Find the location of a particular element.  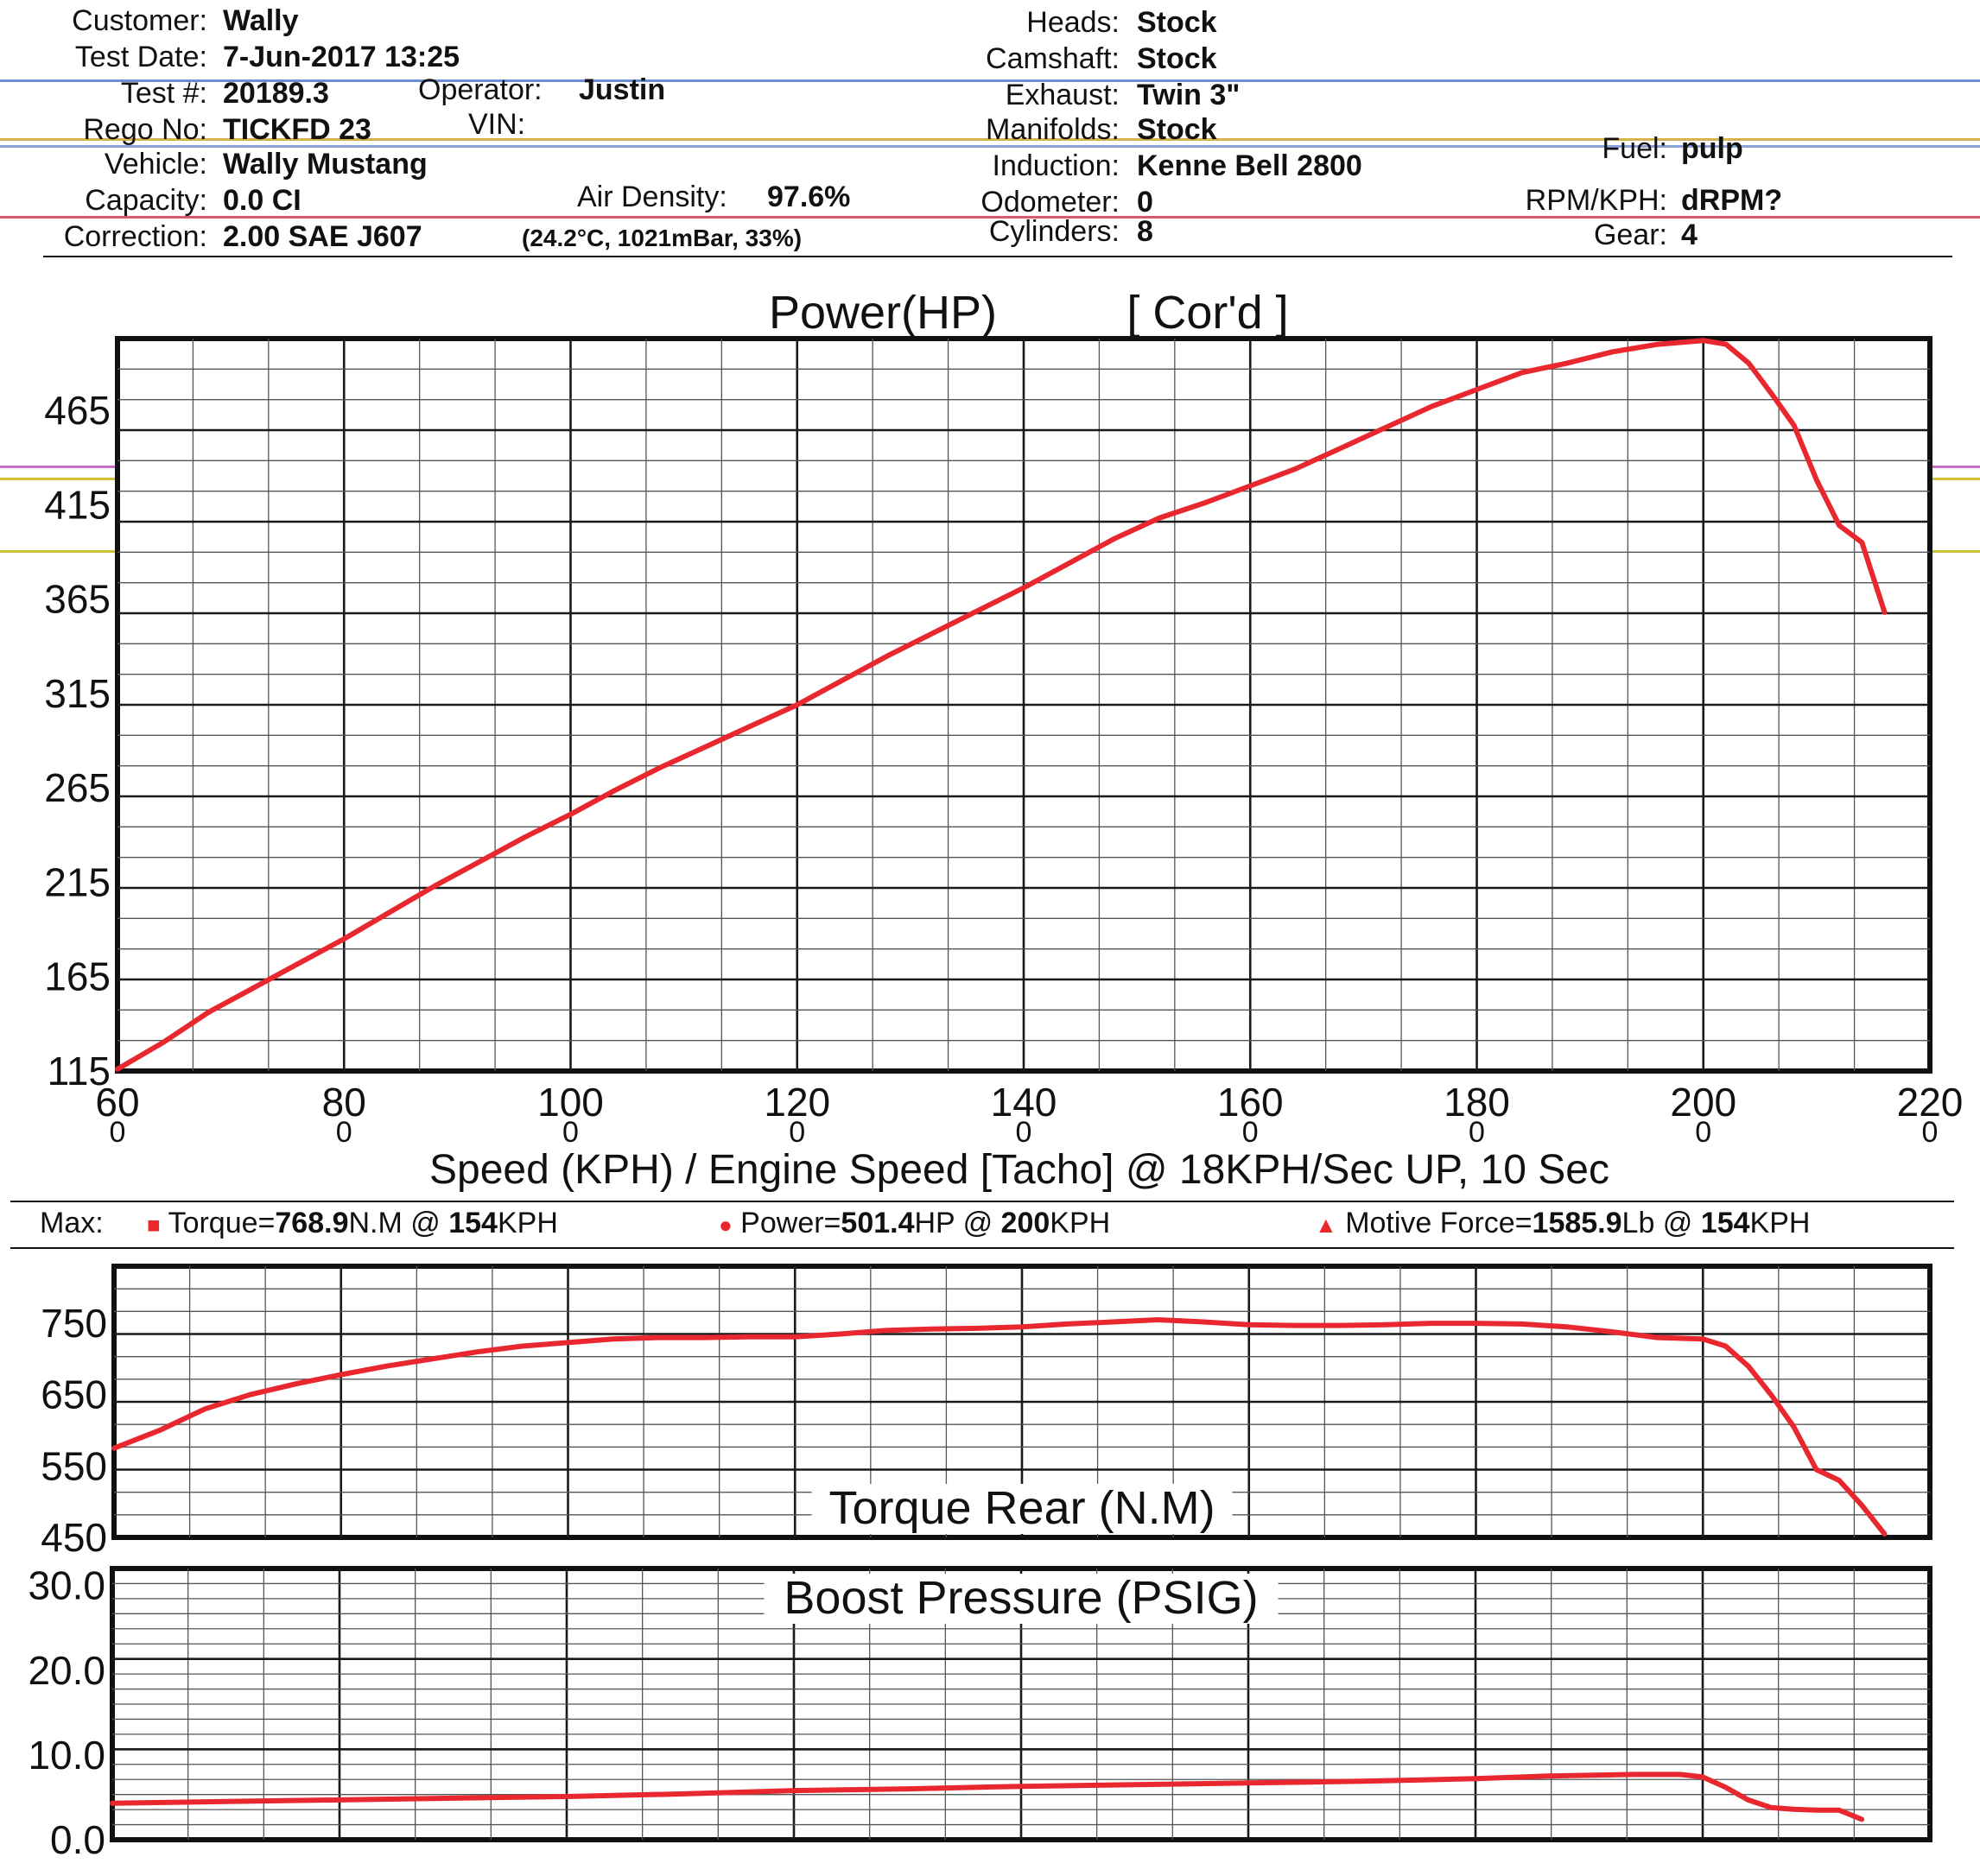

title-backing is located at coordinates (1022, 1509).